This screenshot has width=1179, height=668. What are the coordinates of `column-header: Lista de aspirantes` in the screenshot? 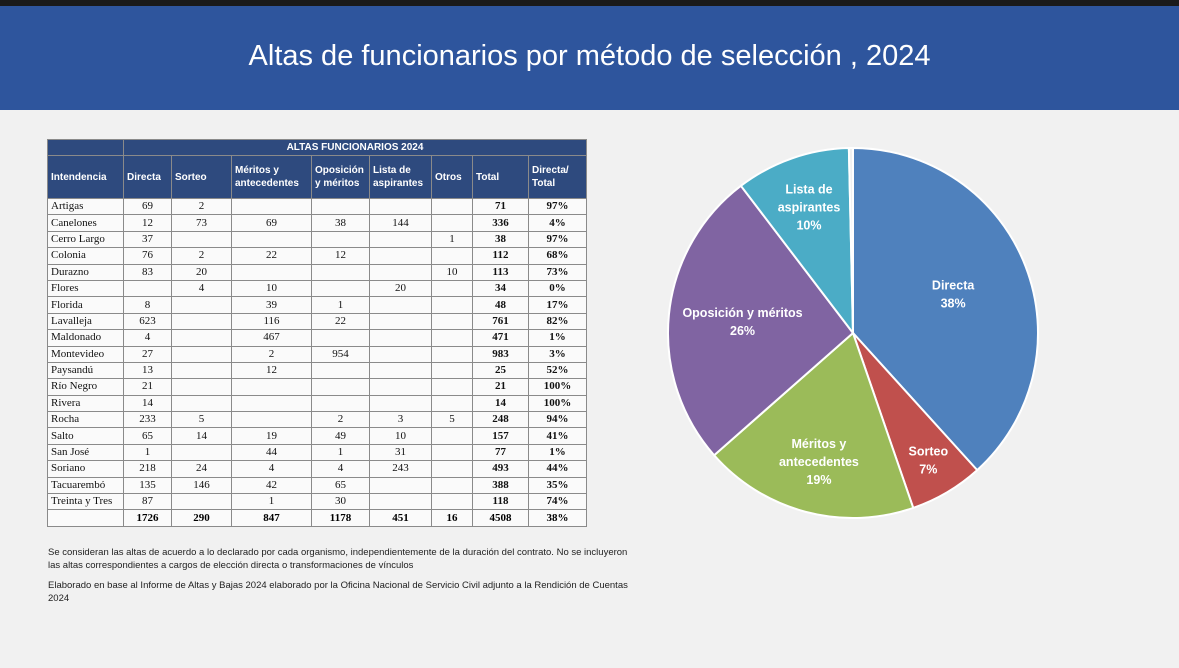 It's located at (400, 177).